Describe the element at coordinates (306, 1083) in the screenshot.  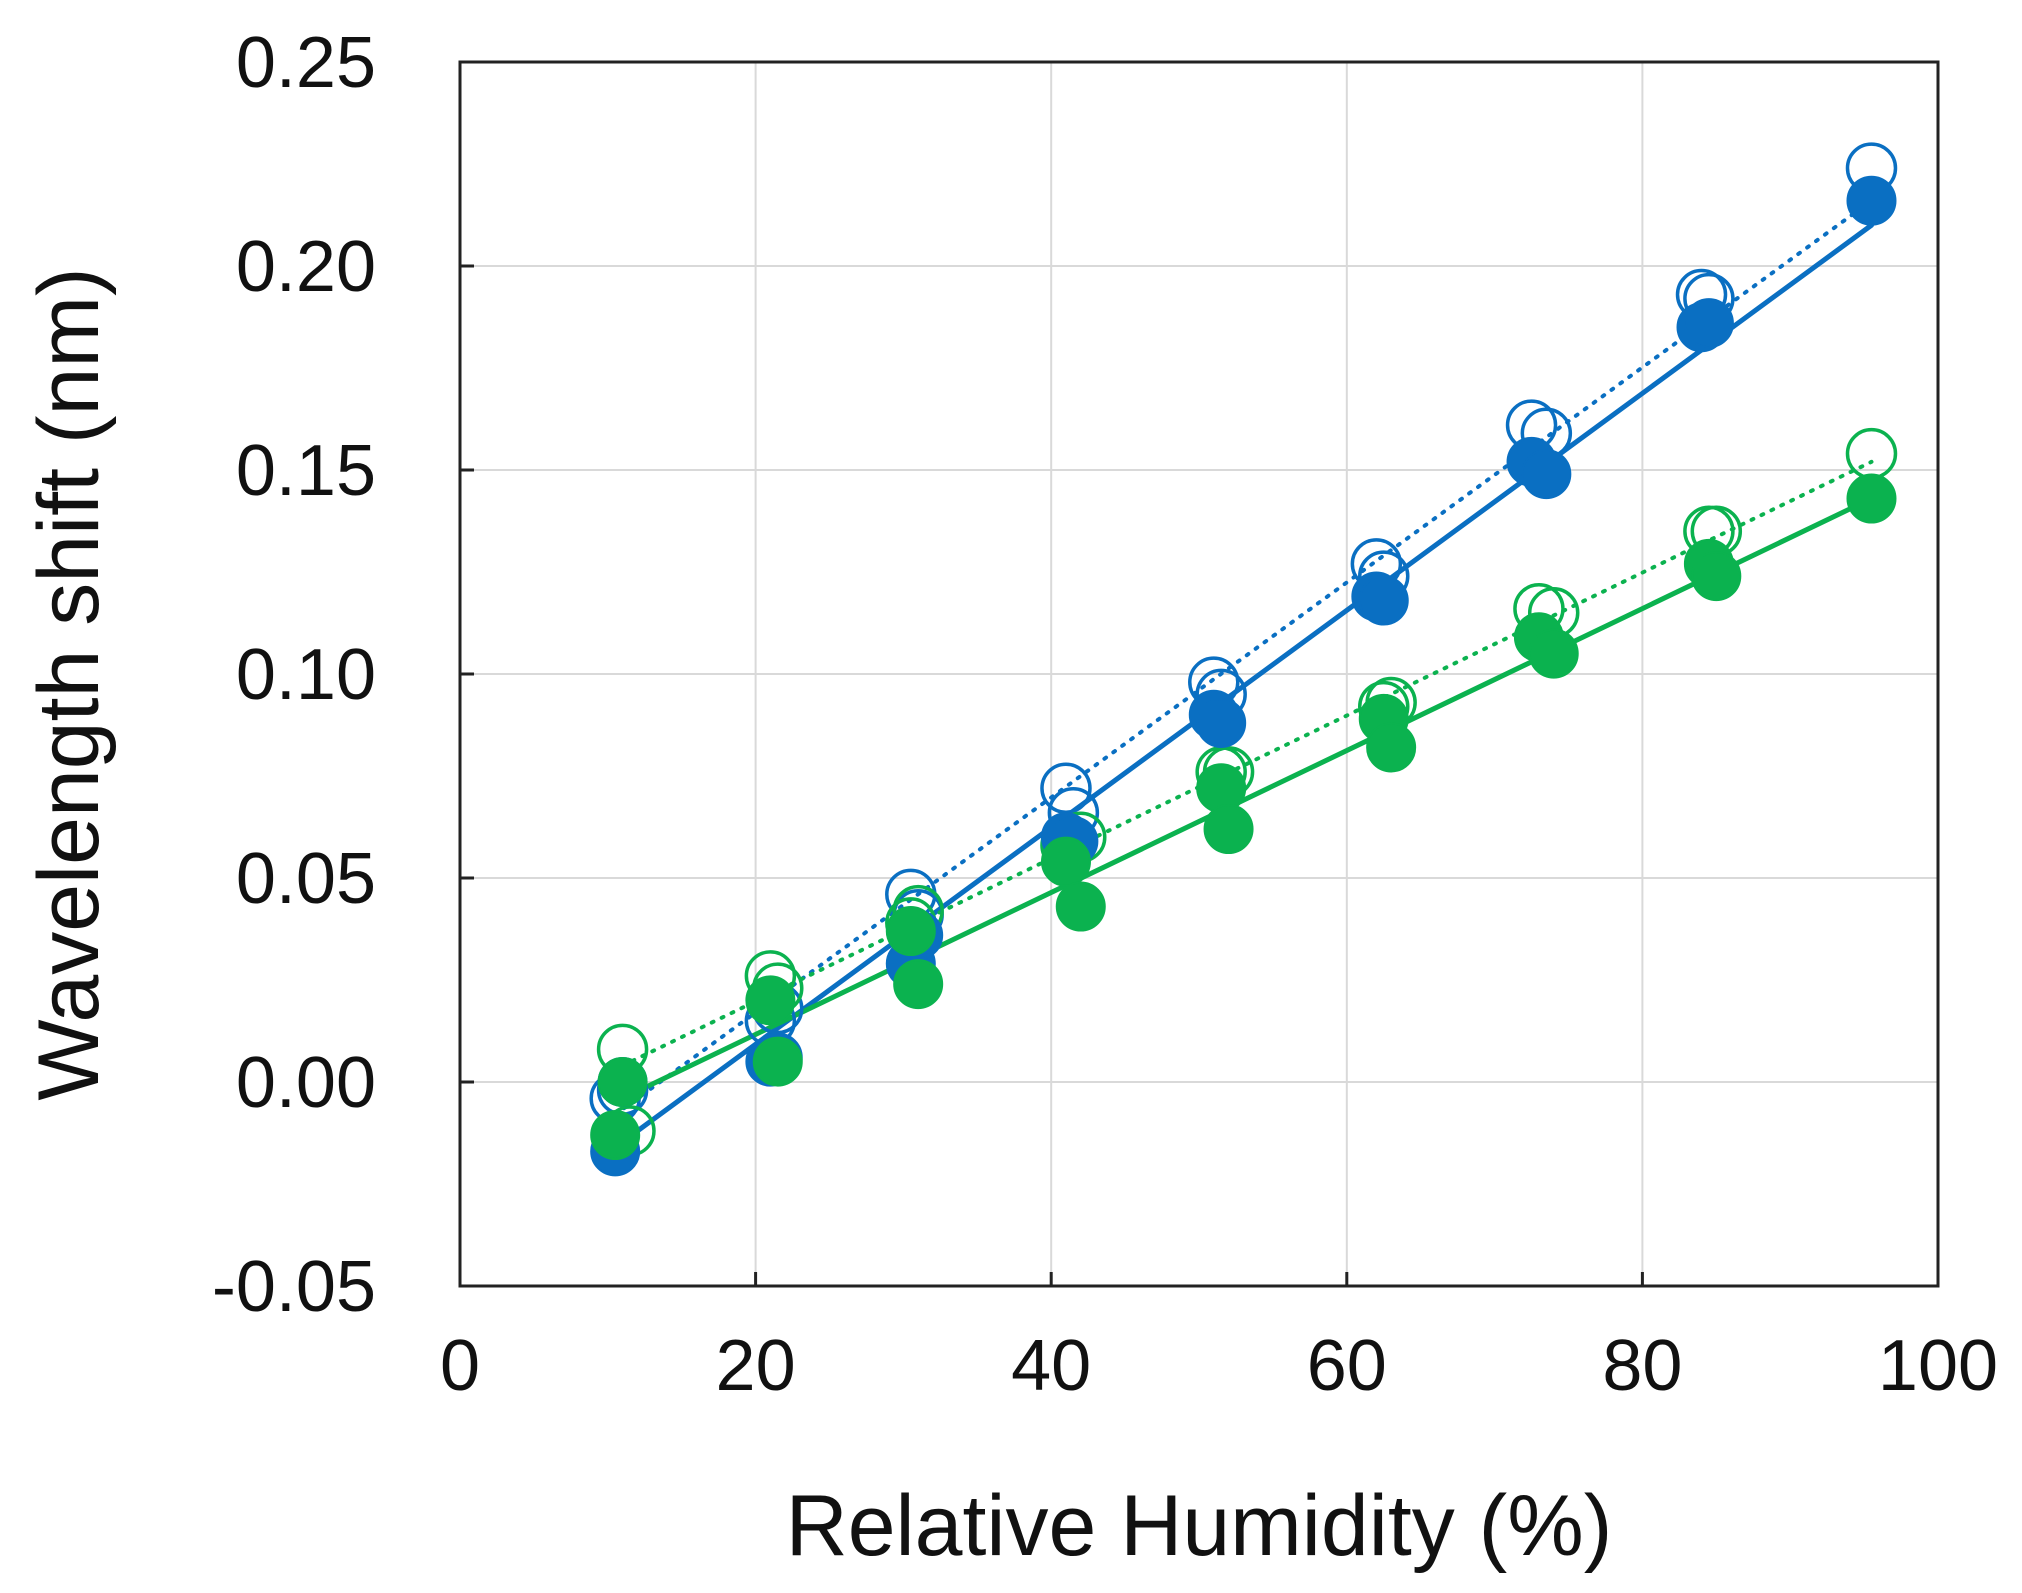
I see `y-tick-label: 0.00` at that location.